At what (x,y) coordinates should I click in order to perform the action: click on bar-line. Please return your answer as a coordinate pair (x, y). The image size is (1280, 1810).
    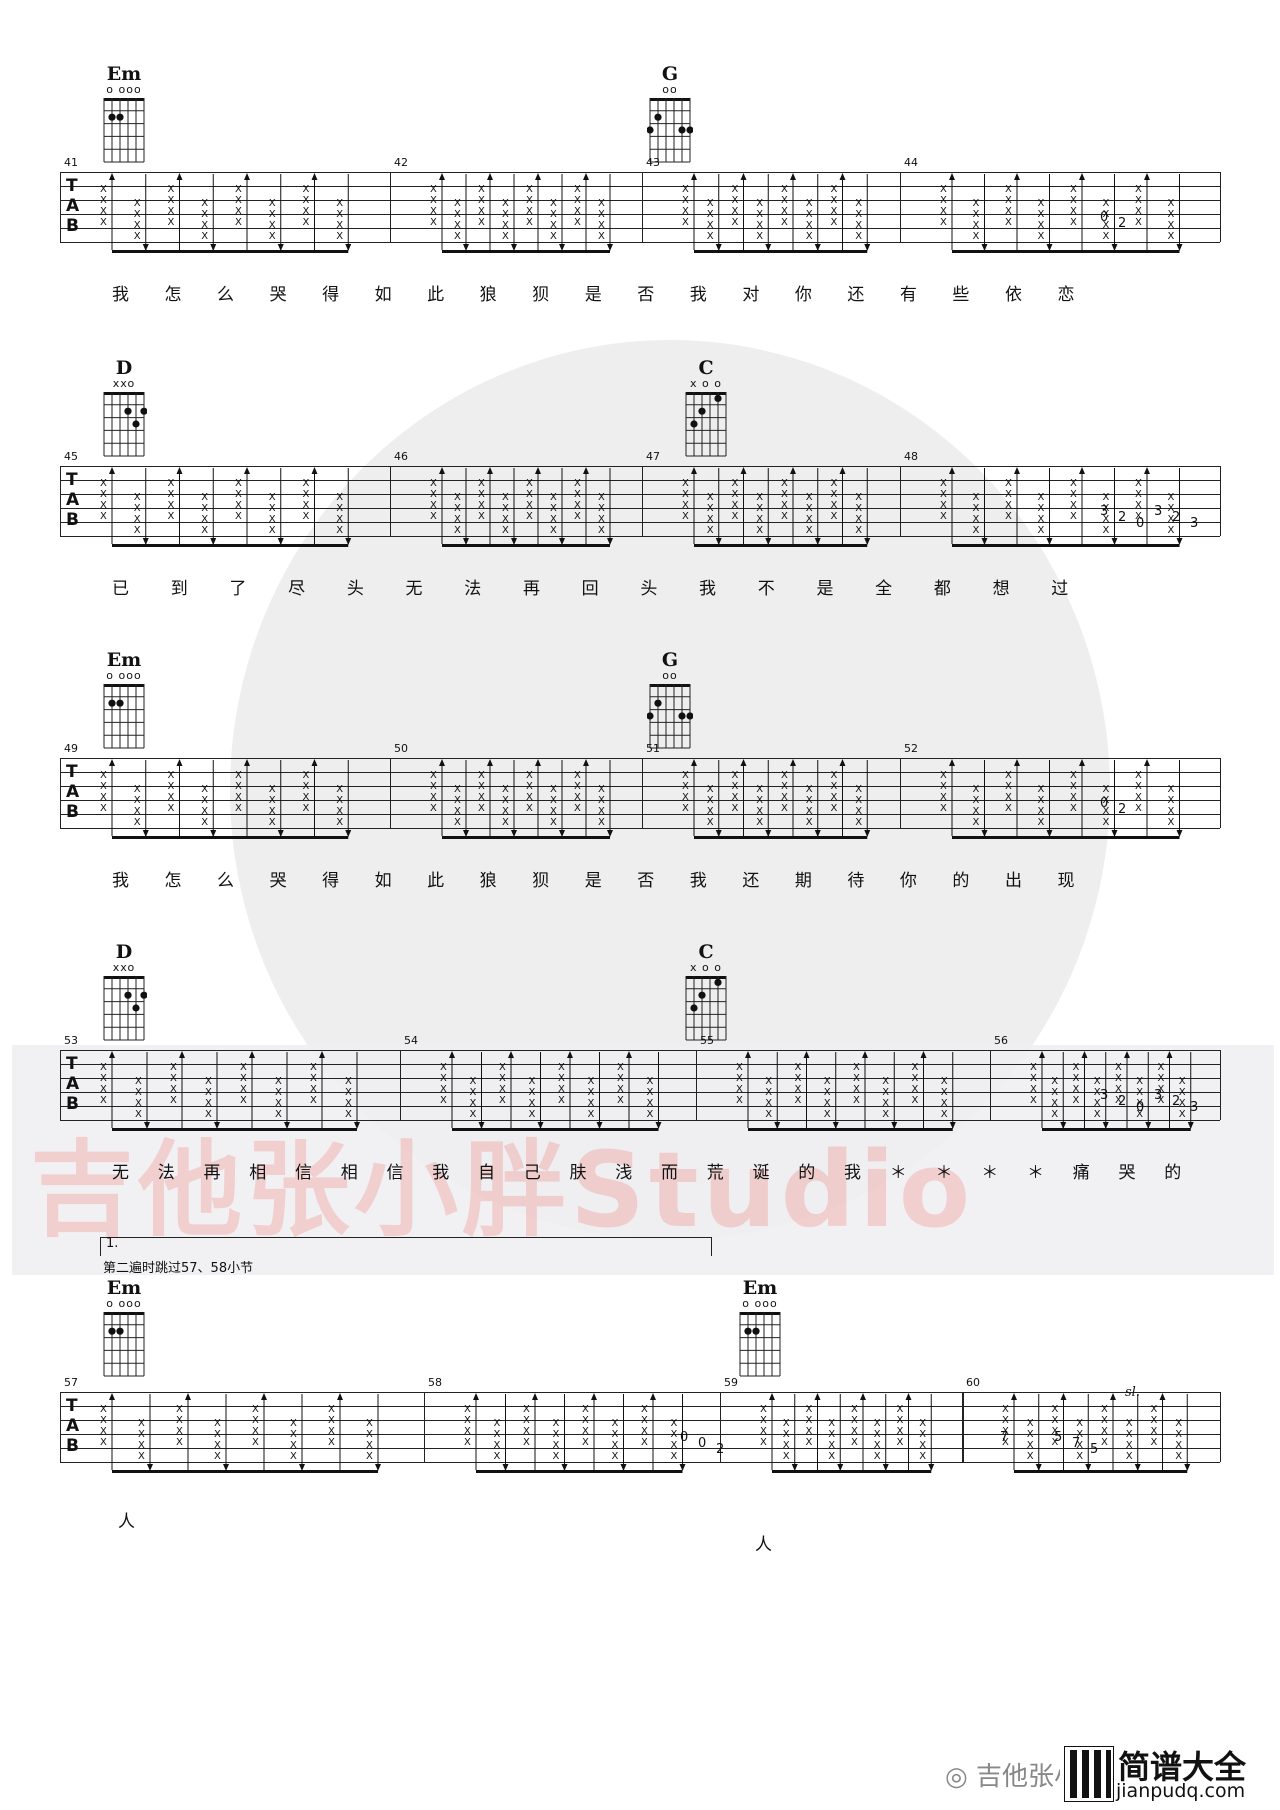
    Looking at the image, I should click on (990, 1085).